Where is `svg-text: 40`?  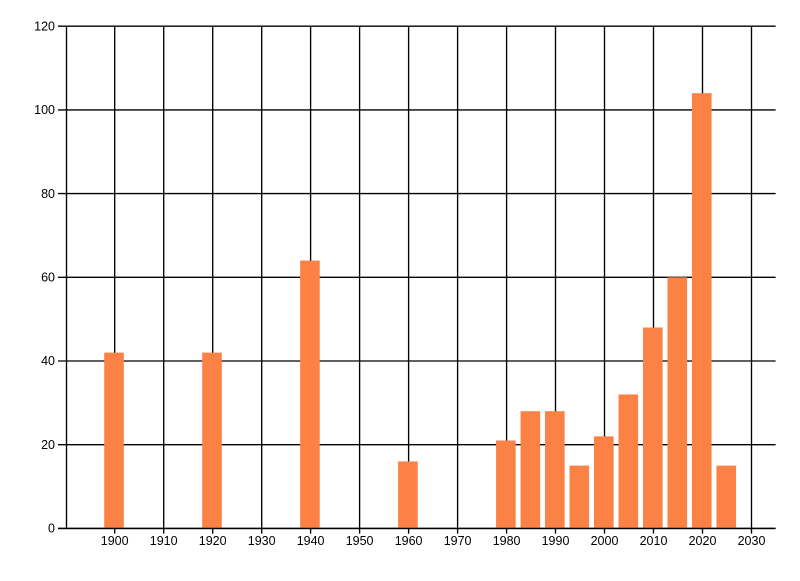 svg-text: 40 is located at coordinates (48, 361).